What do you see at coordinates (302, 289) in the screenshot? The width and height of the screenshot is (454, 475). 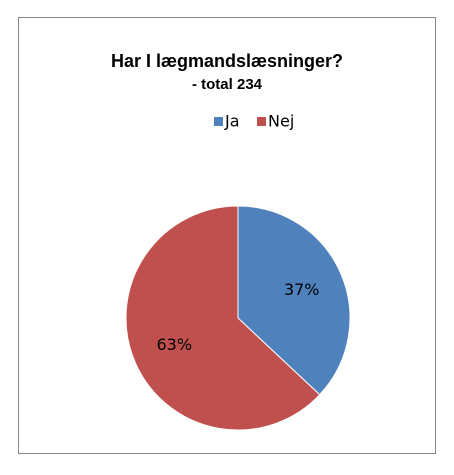 I see `data-label: 37%` at bounding box center [302, 289].